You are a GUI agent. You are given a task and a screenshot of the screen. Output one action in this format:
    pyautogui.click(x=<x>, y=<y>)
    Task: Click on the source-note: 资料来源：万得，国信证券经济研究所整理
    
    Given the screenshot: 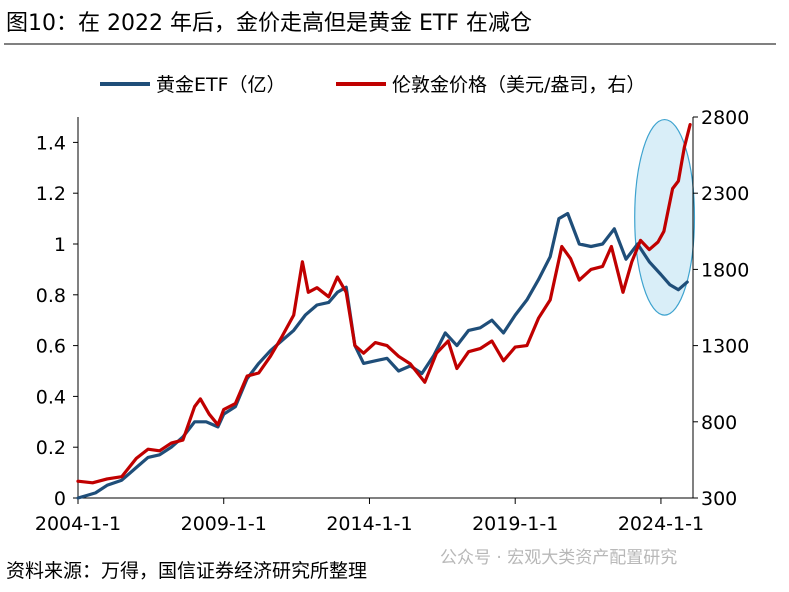 What is the action you would take?
    pyautogui.click(x=186, y=571)
    